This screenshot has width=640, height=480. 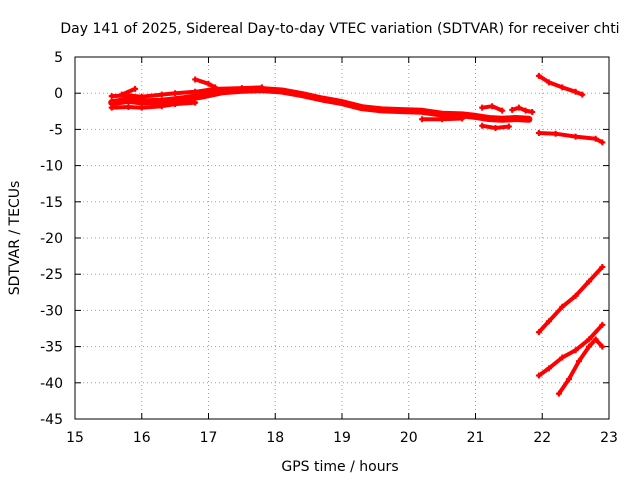 What do you see at coordinates (56, 130) in the screenshot?
I see `y-tick-label: -5` at bounding box center [56, 130].